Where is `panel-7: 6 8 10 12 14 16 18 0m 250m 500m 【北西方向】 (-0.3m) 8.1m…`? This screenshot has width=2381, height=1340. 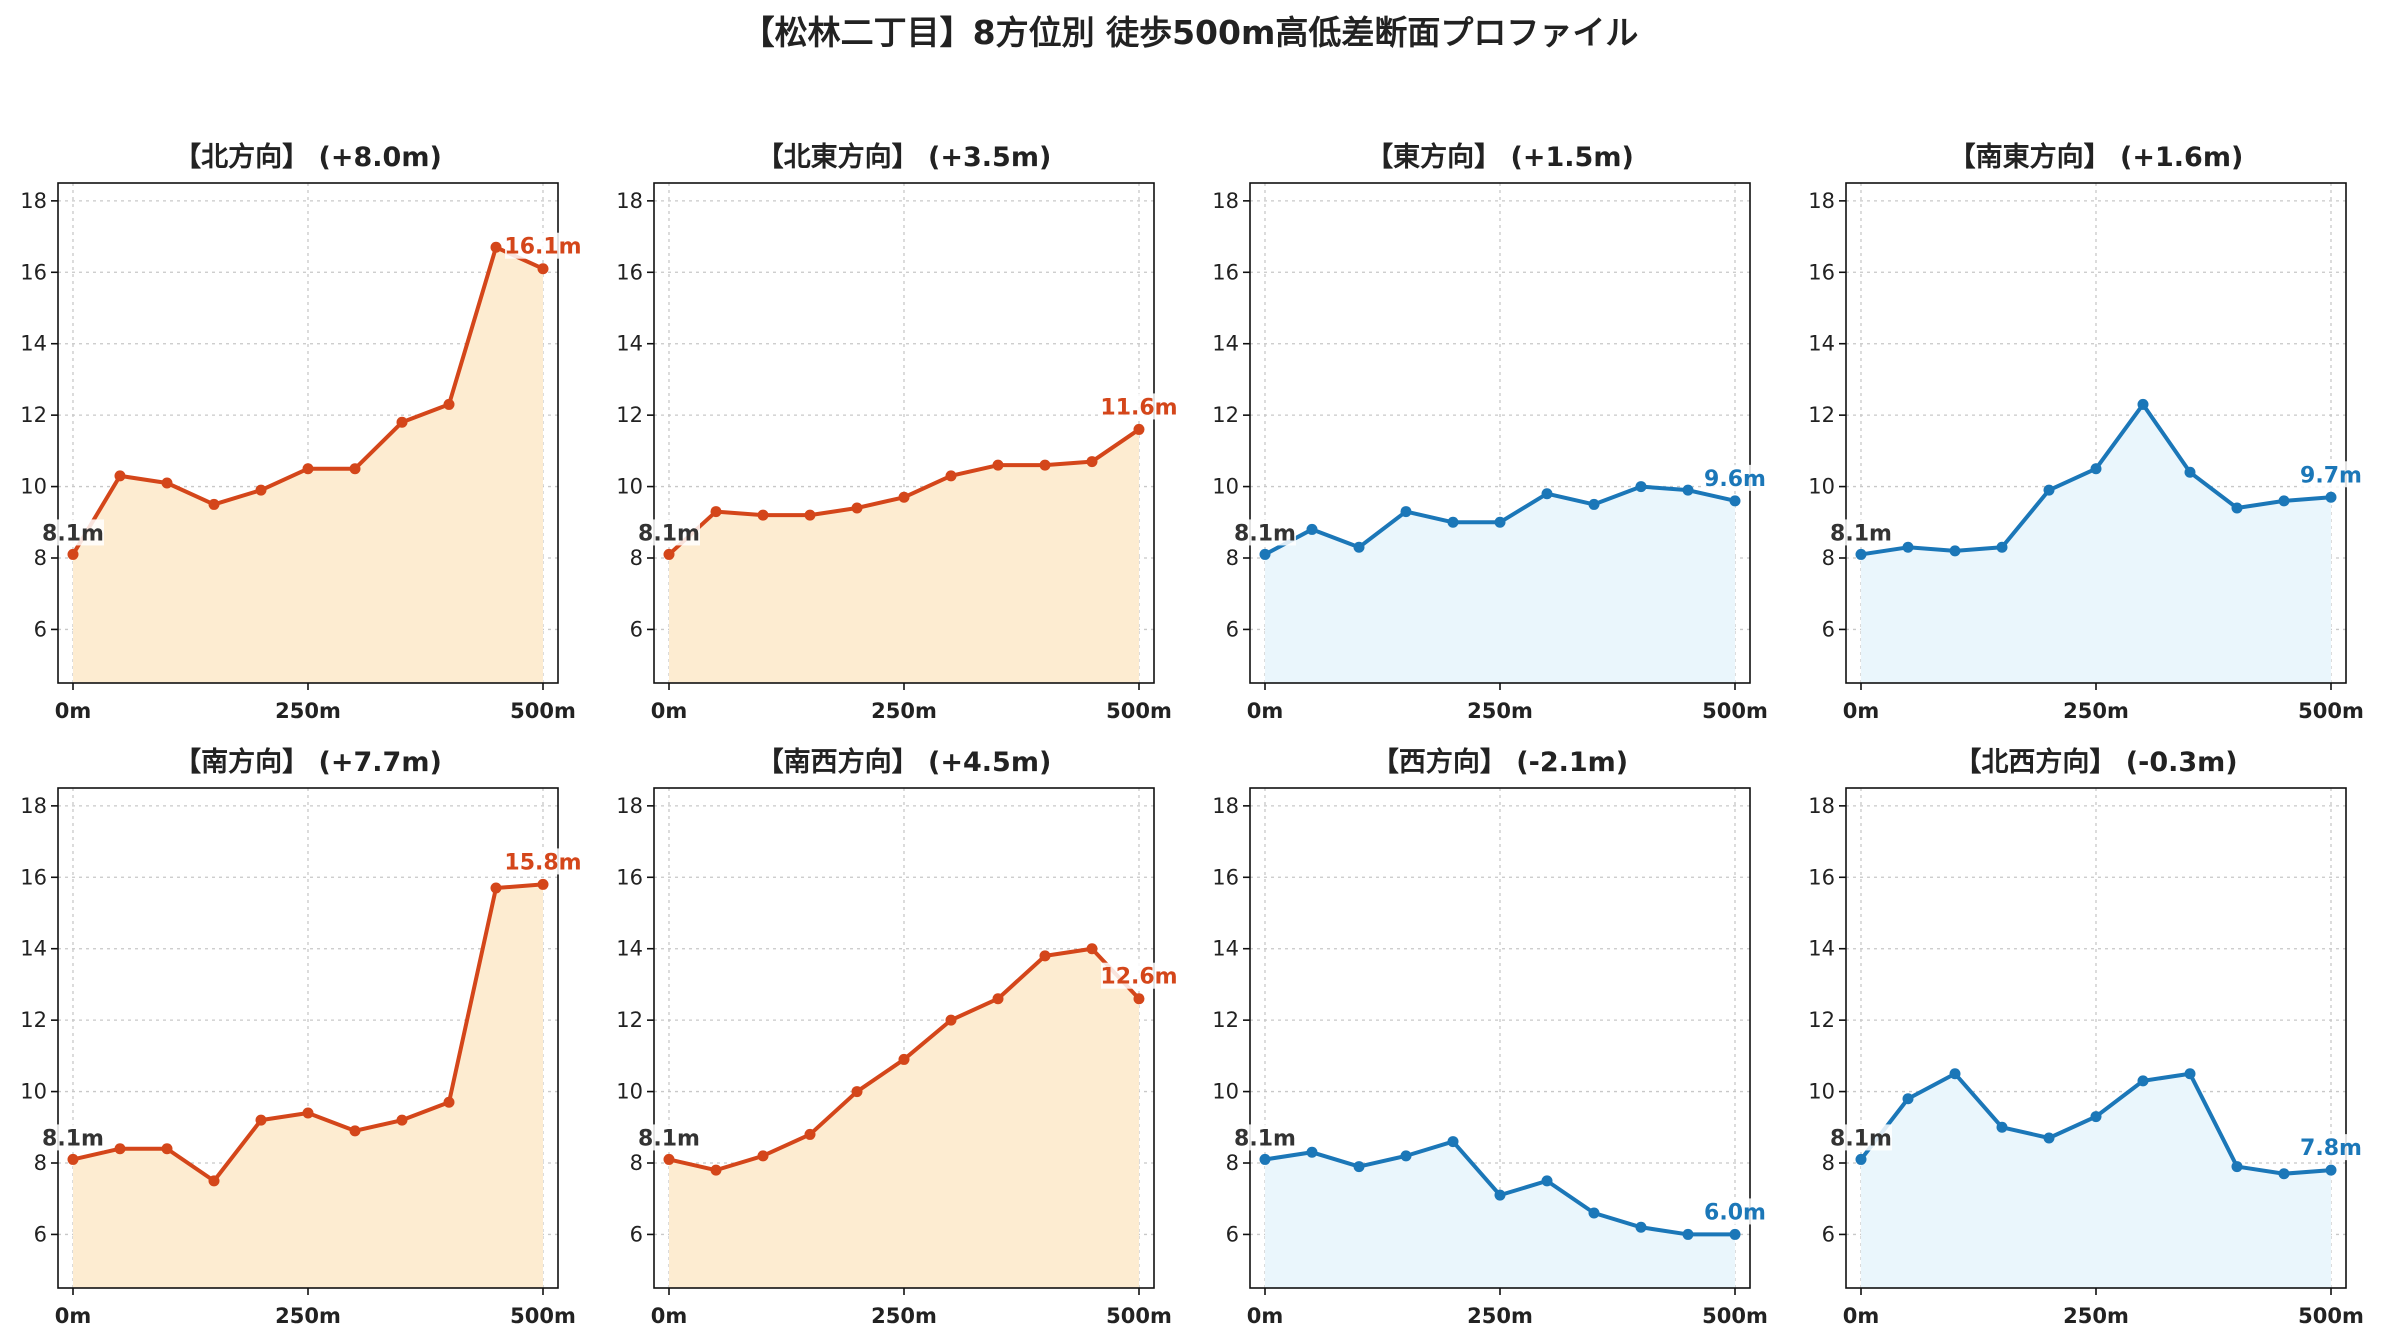
panel-7: 6 8 10 12 14 16 18 0m 250m 500m 【北西方向】 (-0.3m) 8.1m… is located at coordinates (2086, 1037).